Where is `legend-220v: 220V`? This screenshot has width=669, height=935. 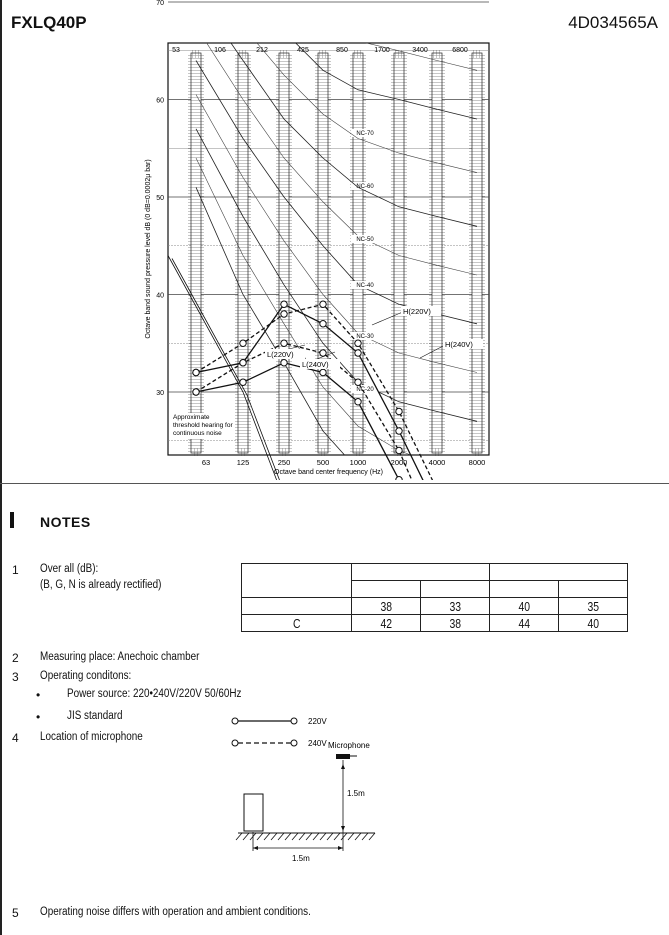
legend-220v: 220V is located at coordinates (317, 721).